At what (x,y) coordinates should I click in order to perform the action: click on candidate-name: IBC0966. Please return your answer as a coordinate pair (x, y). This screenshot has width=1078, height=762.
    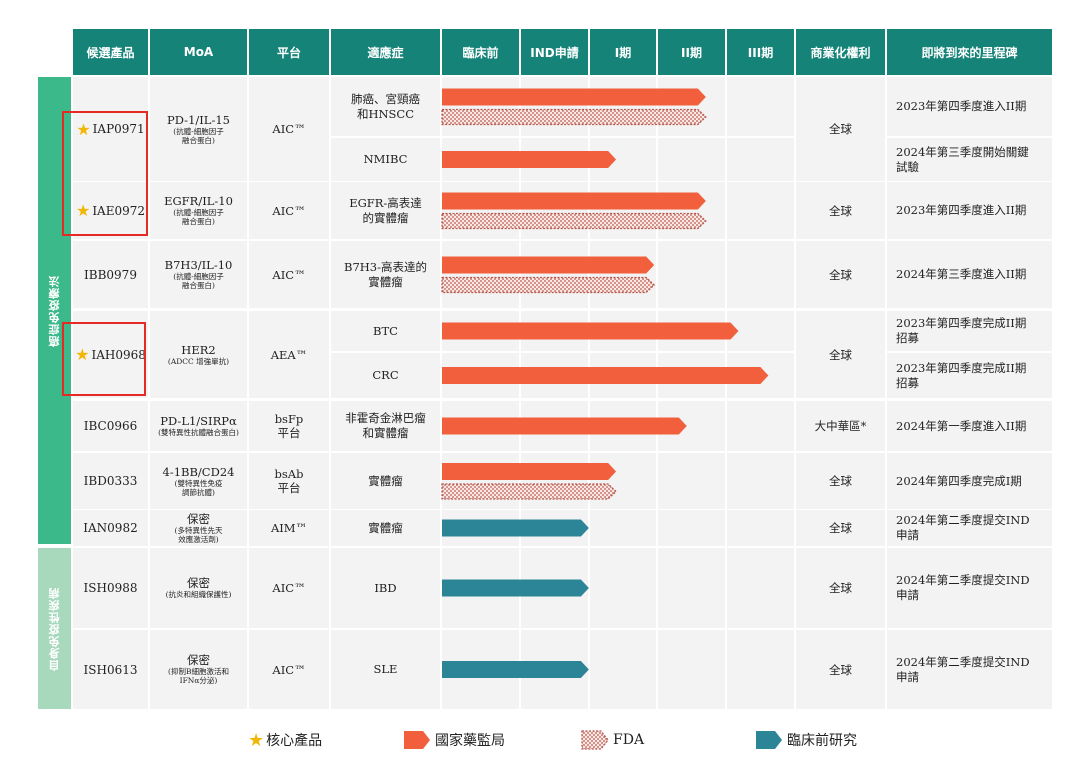
    Looking at the image, I should click on (110, 426).